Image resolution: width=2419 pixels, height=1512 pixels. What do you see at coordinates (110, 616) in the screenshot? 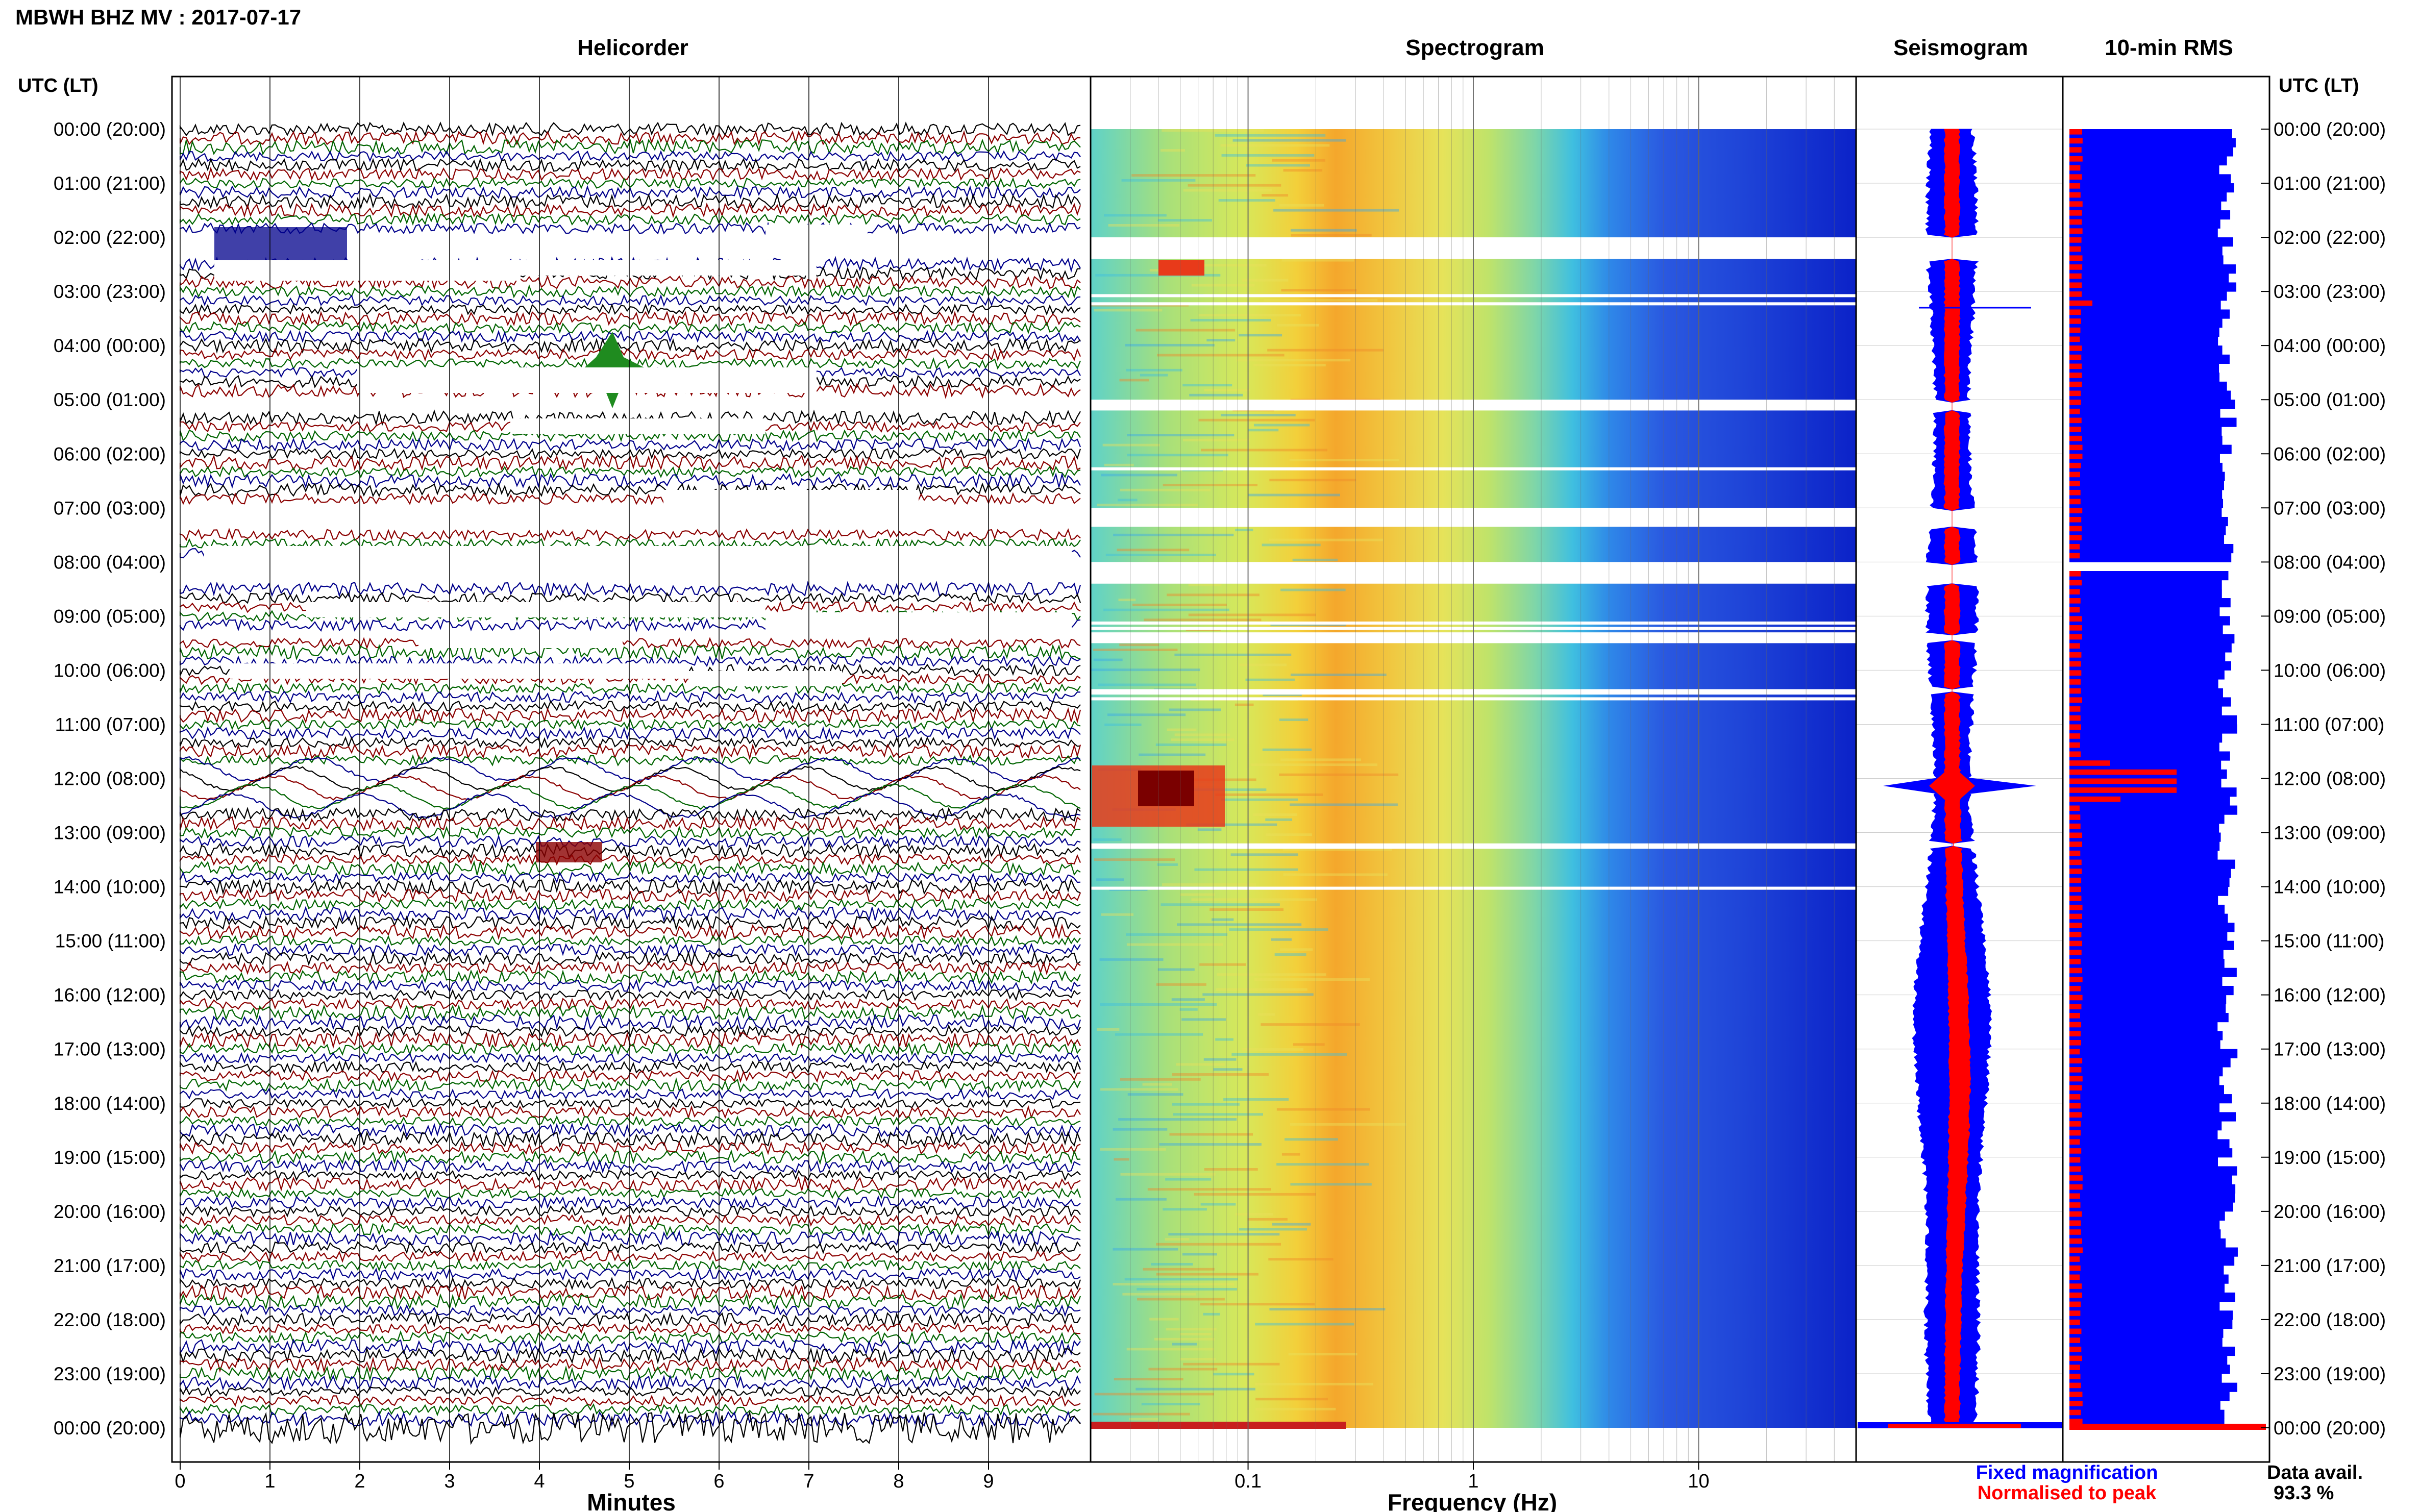
I see `time-label-left: 09:00 (05:00)` at bounding box center [110, 616].